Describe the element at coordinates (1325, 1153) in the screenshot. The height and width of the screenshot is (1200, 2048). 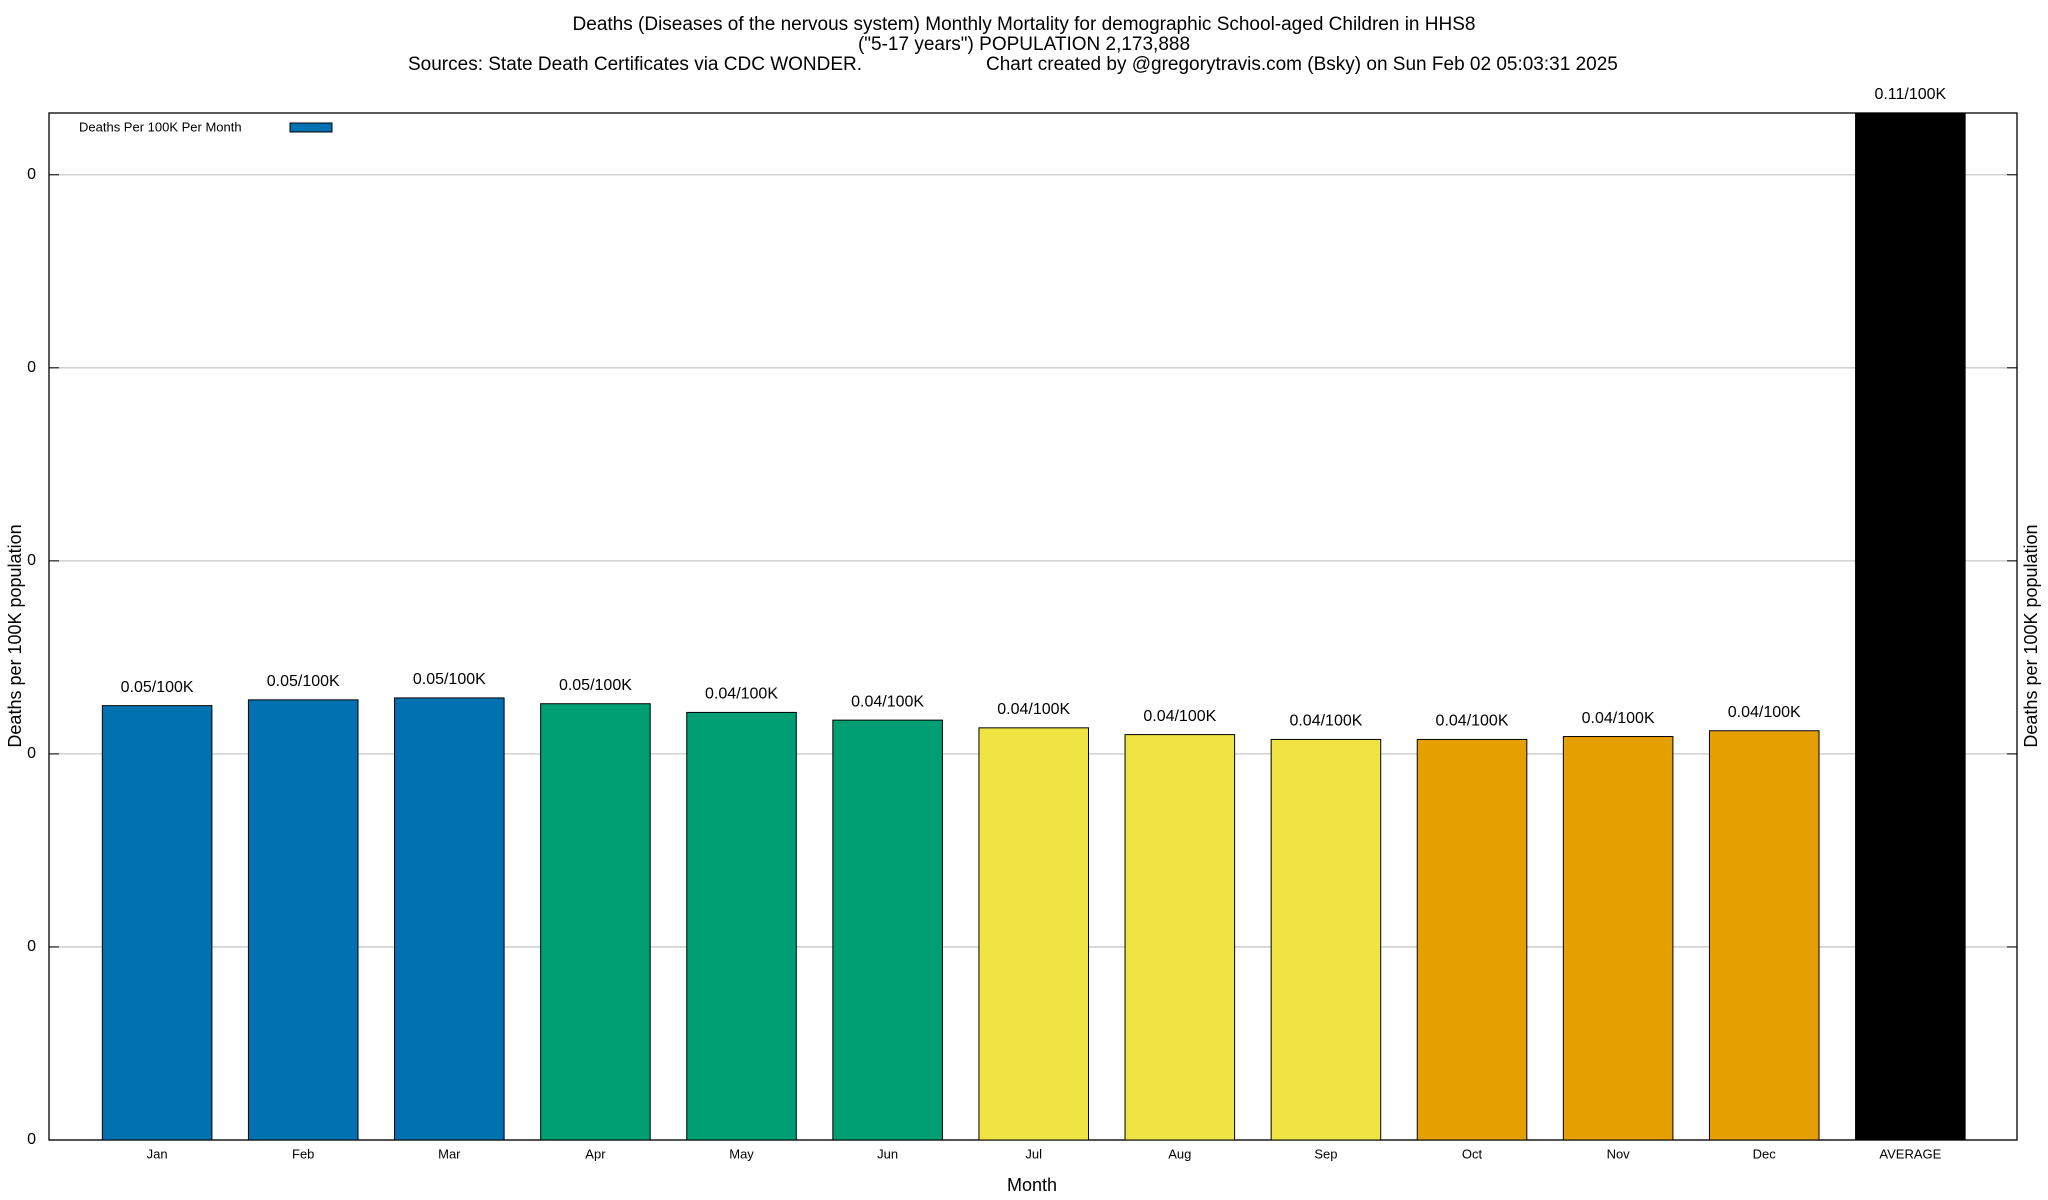
I see `x-tick-label: Sep` at that location.